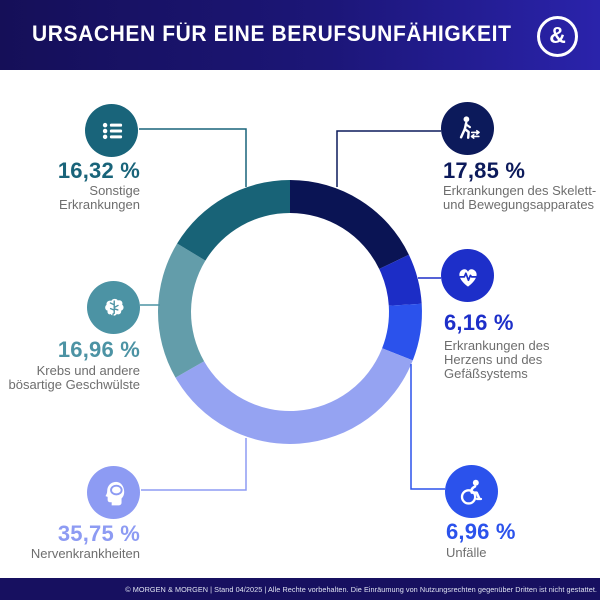 This screenshot has width=600, height=600. Describe the element at coordinates (272, 34) in the screenshot. I see `page-title: URSACHEN FÜR EINE BERUFSUNFÄHIGKEIT` at that location.